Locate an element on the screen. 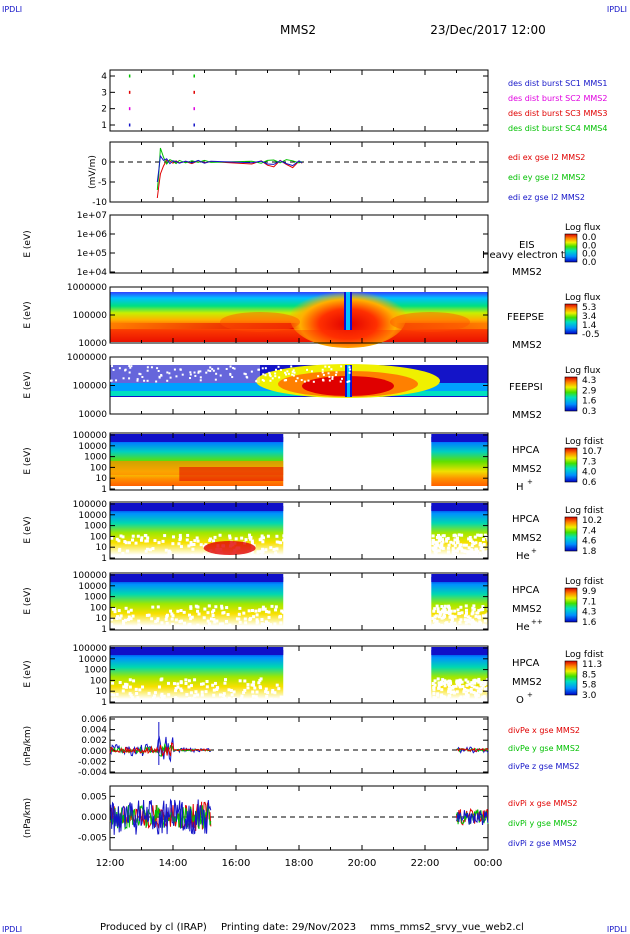 The height and width of the screenshot is (934, 630). ylabel: (nPa/km) is located at coordinates (28, 746).